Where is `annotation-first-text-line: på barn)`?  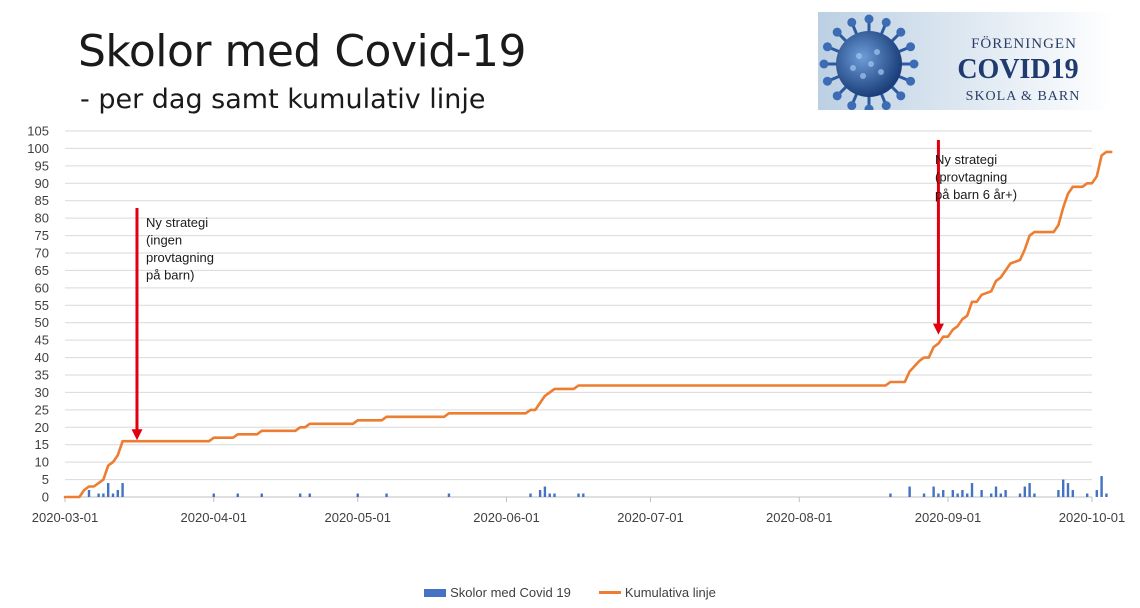 annotation-first-text-line: på barn) is located at coordinates (170, 275).